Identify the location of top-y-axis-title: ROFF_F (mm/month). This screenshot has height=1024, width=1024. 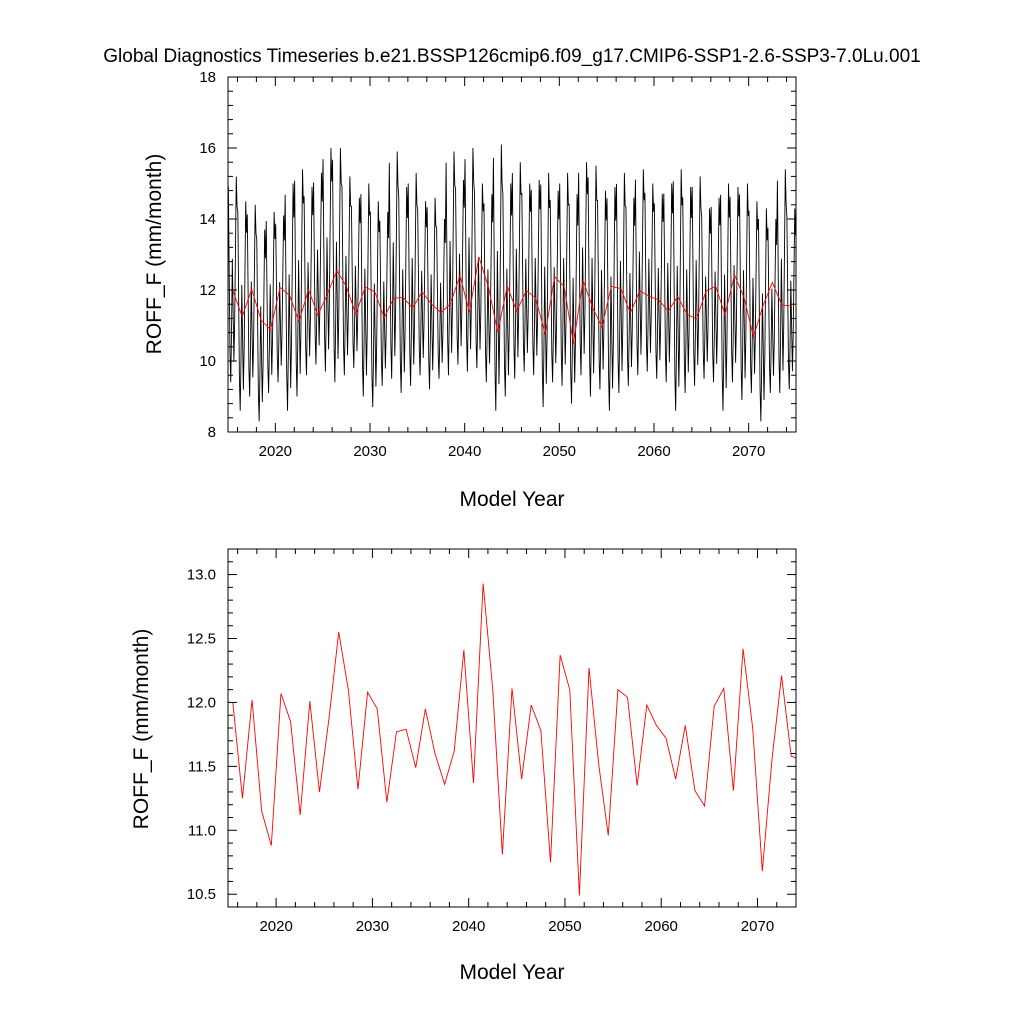
(154, 254).